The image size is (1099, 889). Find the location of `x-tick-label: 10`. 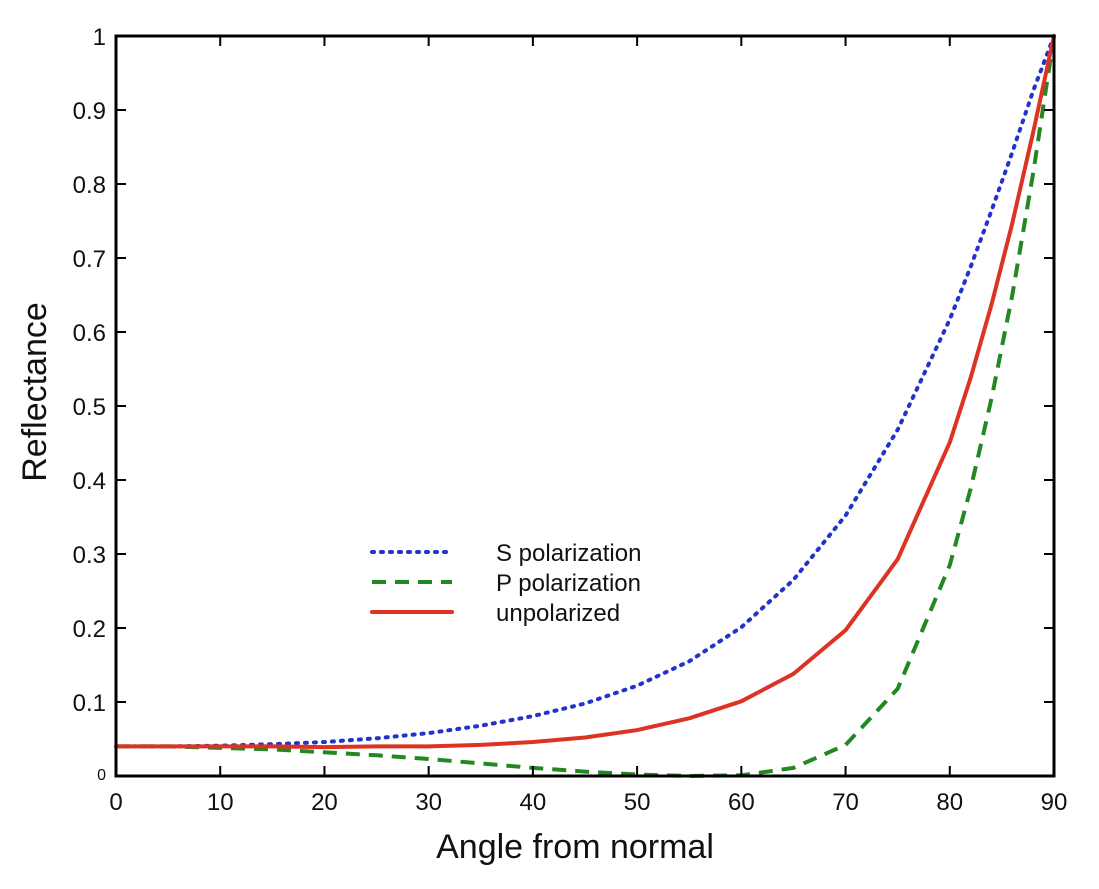

x-tick-label: 10 is located at coordinates (220, 802).